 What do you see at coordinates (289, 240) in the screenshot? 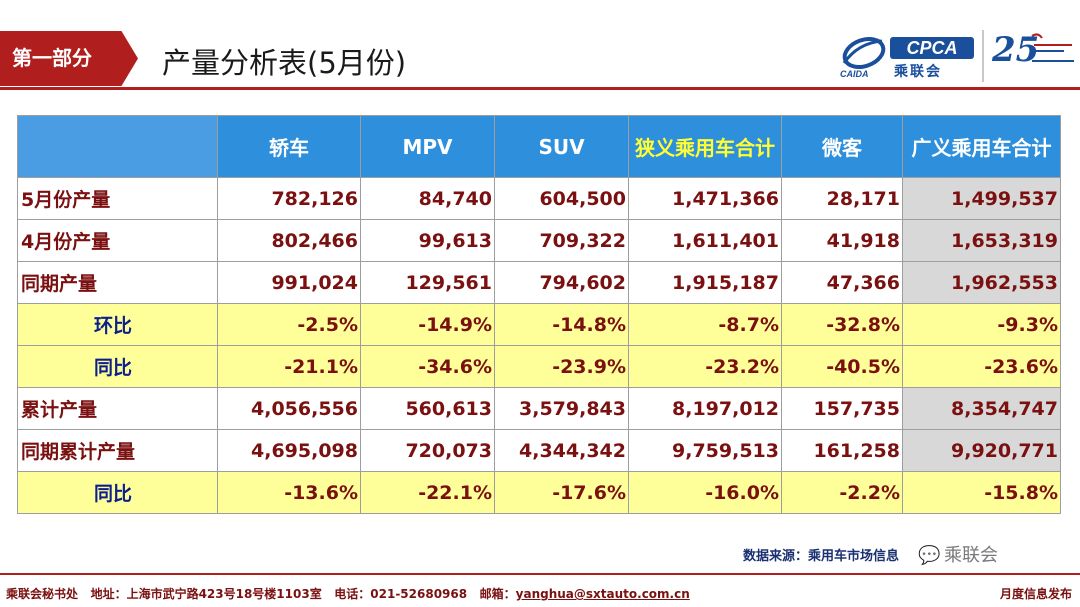
I see `table-cell: 802,466` at bounding box center [289, 240].